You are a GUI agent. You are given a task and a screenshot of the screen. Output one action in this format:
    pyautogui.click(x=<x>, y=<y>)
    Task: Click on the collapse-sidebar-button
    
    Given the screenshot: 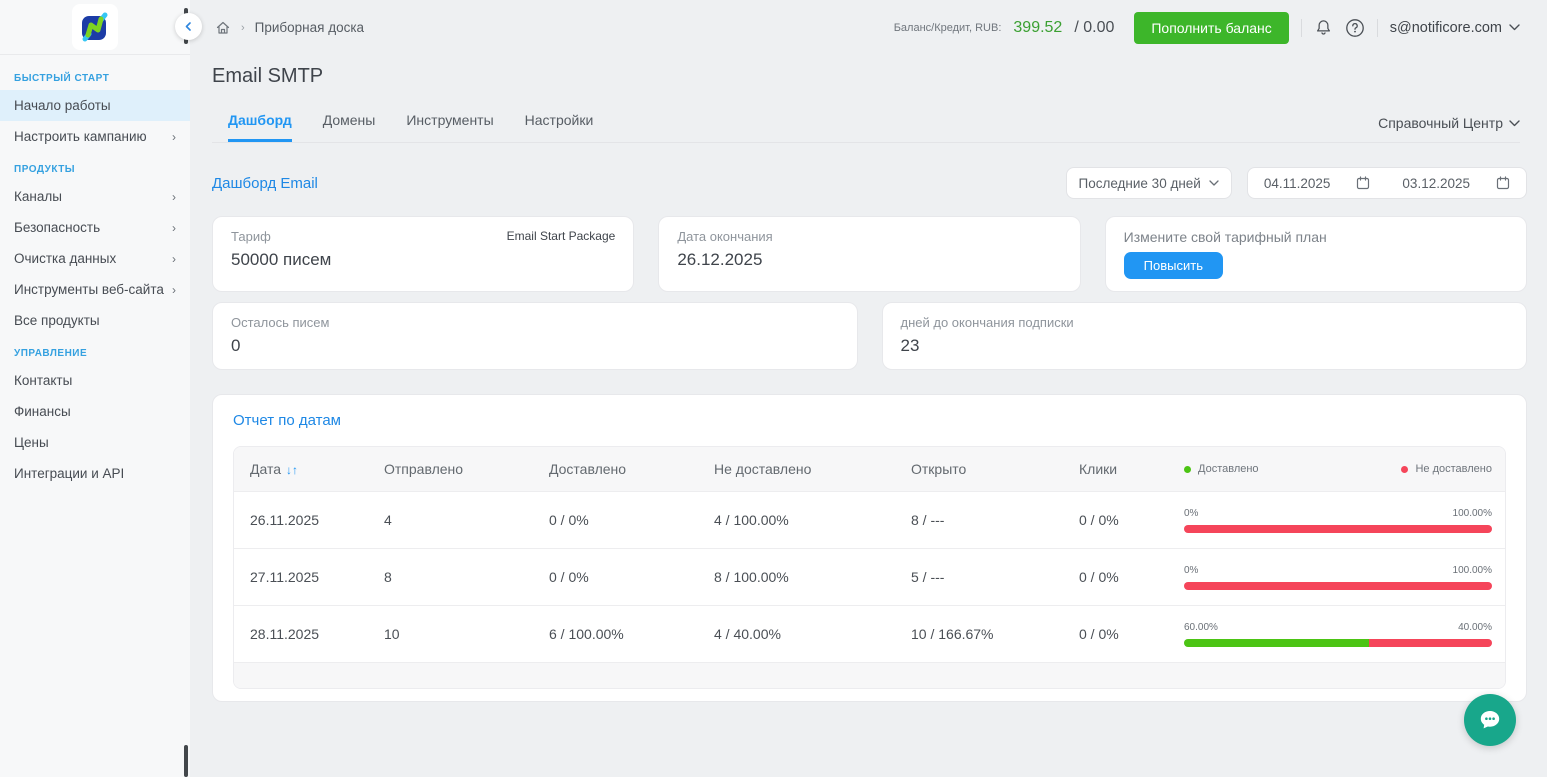 What is the action you would take?
    pyautogui.click(x=188, y=26)
    